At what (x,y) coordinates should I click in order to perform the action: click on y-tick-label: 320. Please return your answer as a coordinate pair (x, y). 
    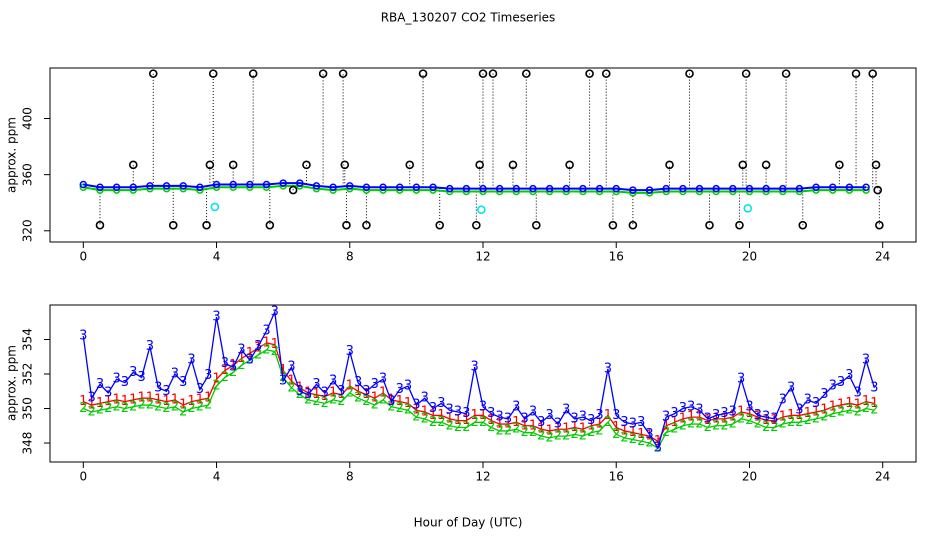
    Looking at the image, I should click on (28, 230).